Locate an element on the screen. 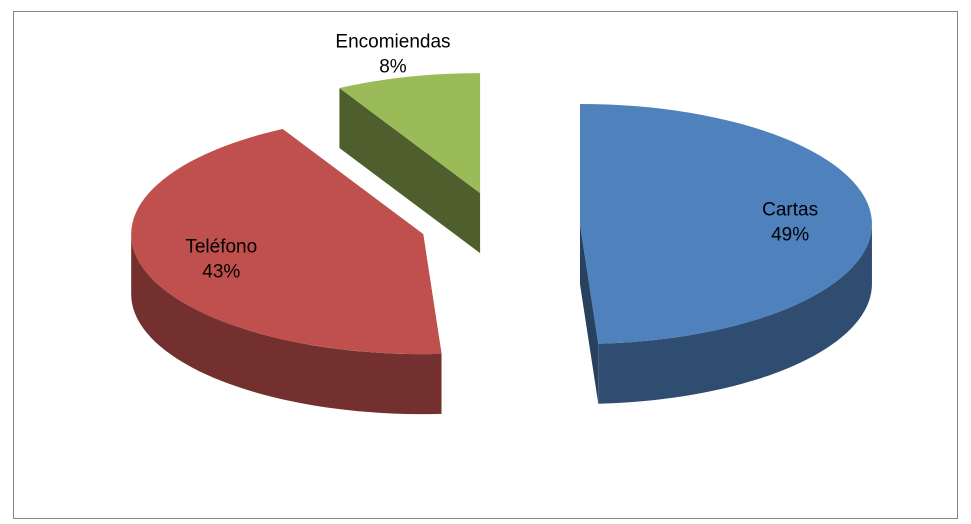 This screenshot has width=971, height=524. slice-label: Encomiendas is located at coordinates (392, 42).